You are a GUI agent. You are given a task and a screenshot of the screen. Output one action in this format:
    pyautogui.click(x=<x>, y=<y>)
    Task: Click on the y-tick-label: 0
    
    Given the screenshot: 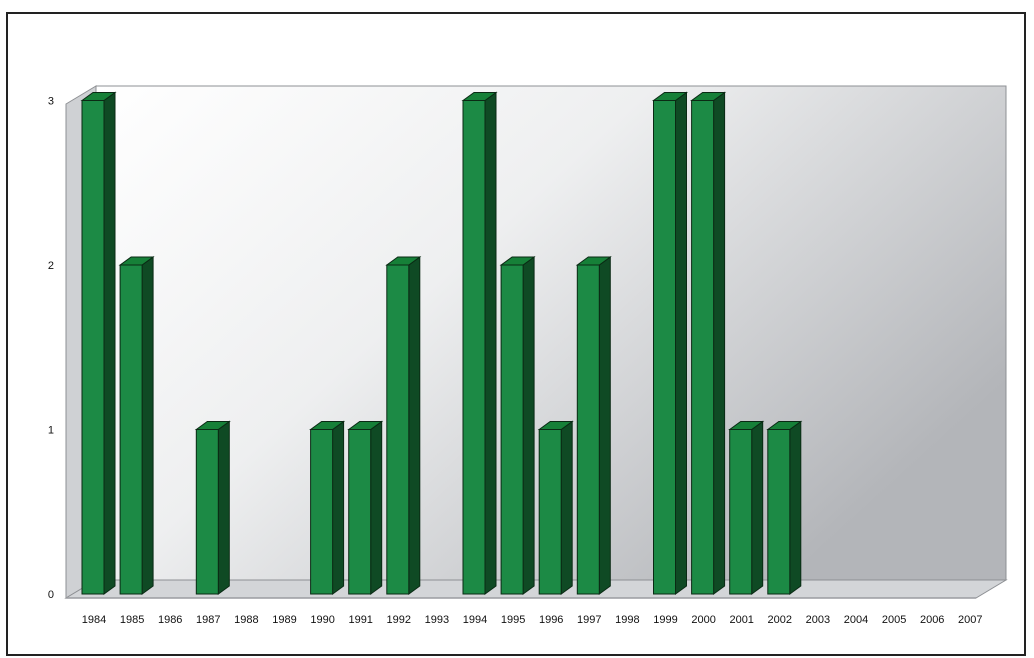 What is the action you would take?
    pyautogui.click(x=51, y=595)
    